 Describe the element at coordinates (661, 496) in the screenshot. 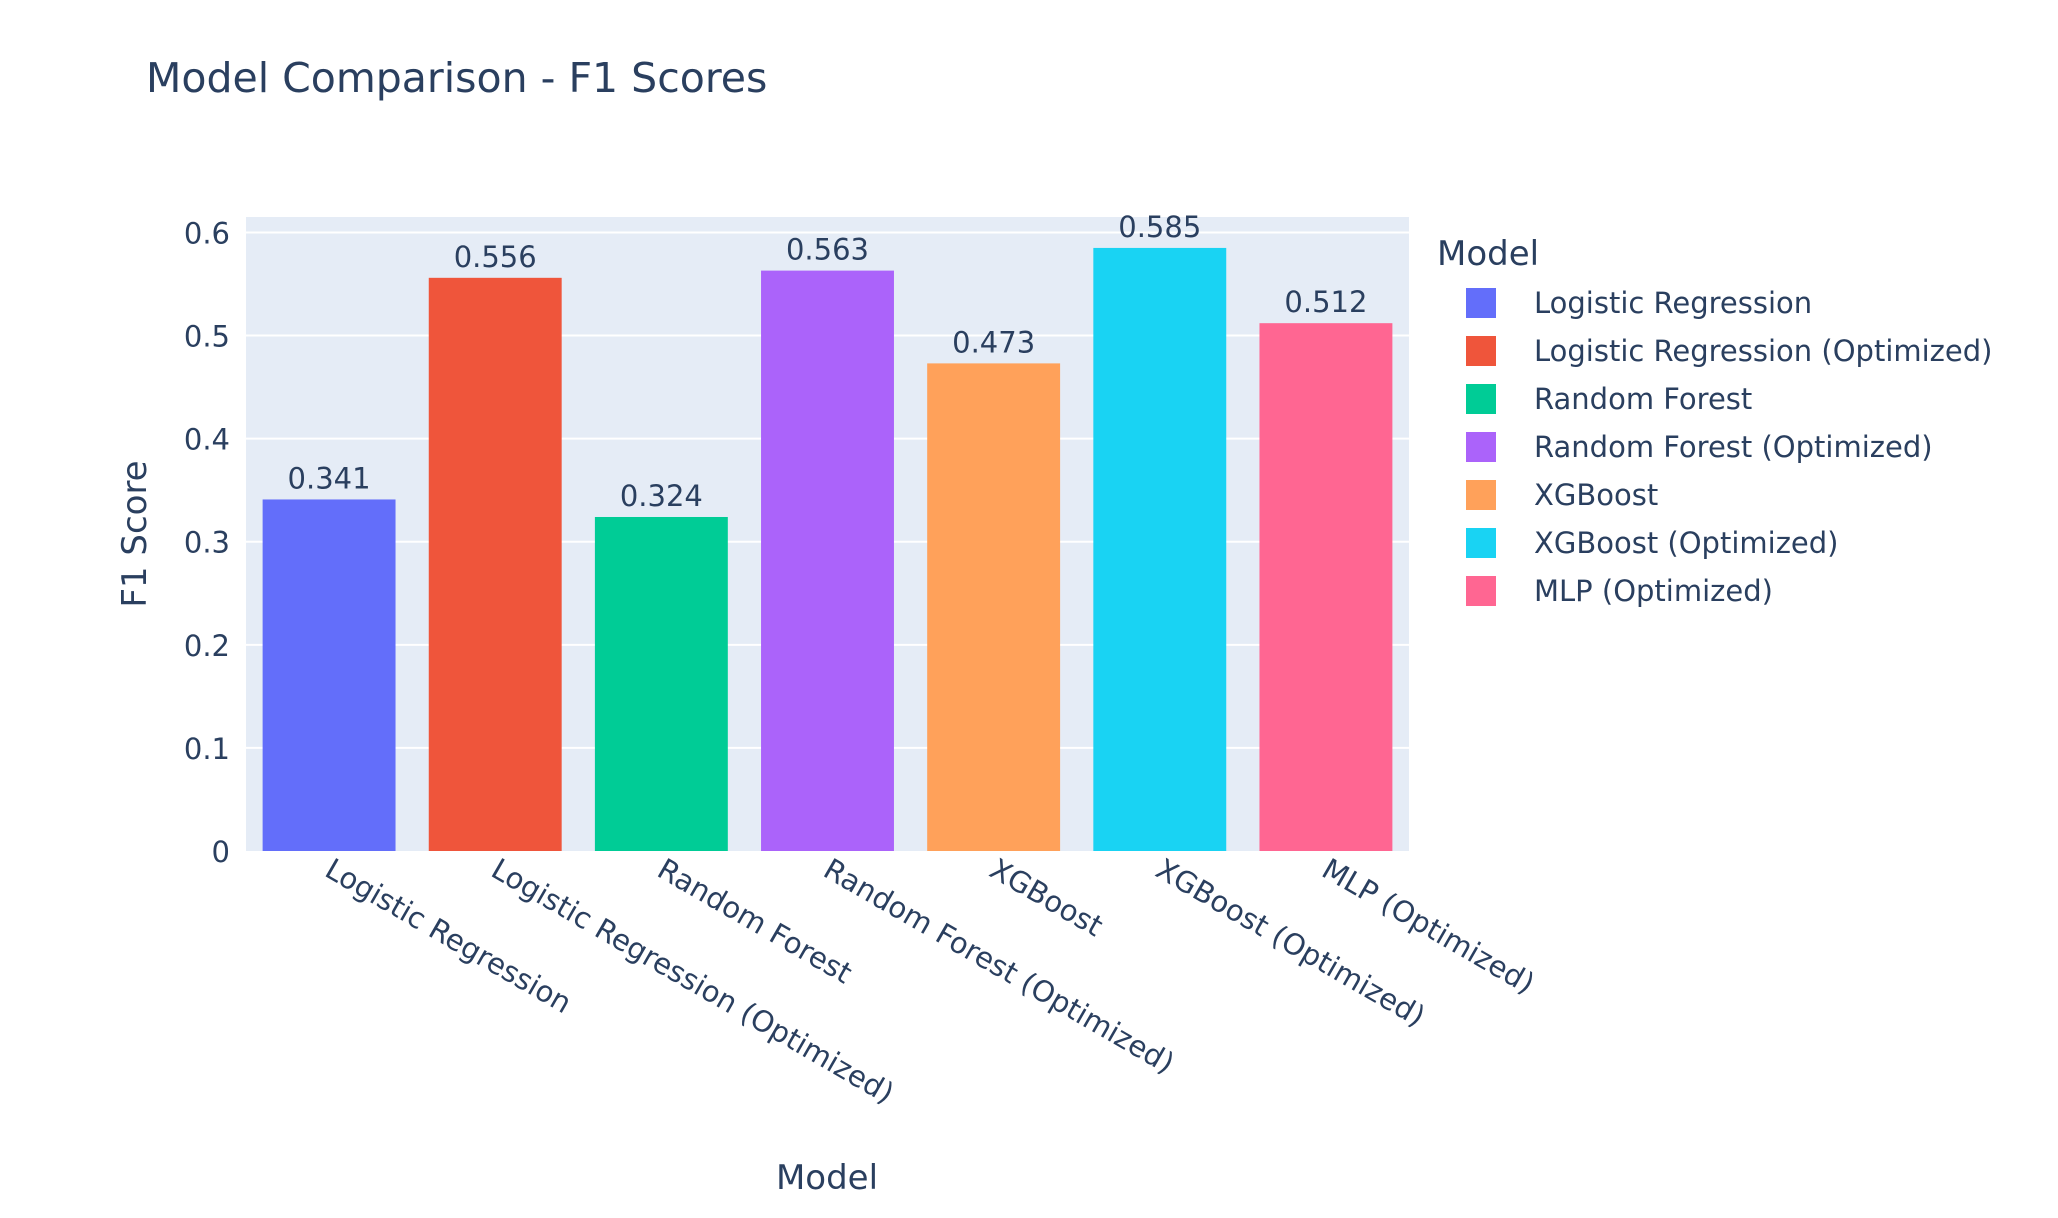

I see `bar-value-label: 0.324` at that location.